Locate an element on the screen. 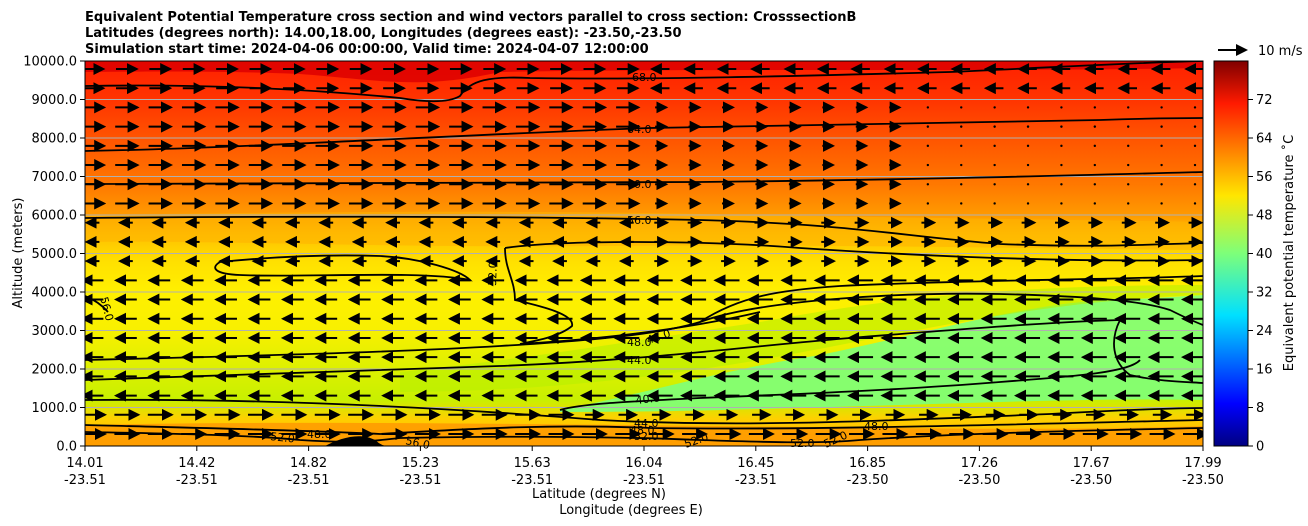 The width and height of the screenshot is (1308, 526). x-tick-label-lat: 17.67 is located at coordinates (1091, 463).